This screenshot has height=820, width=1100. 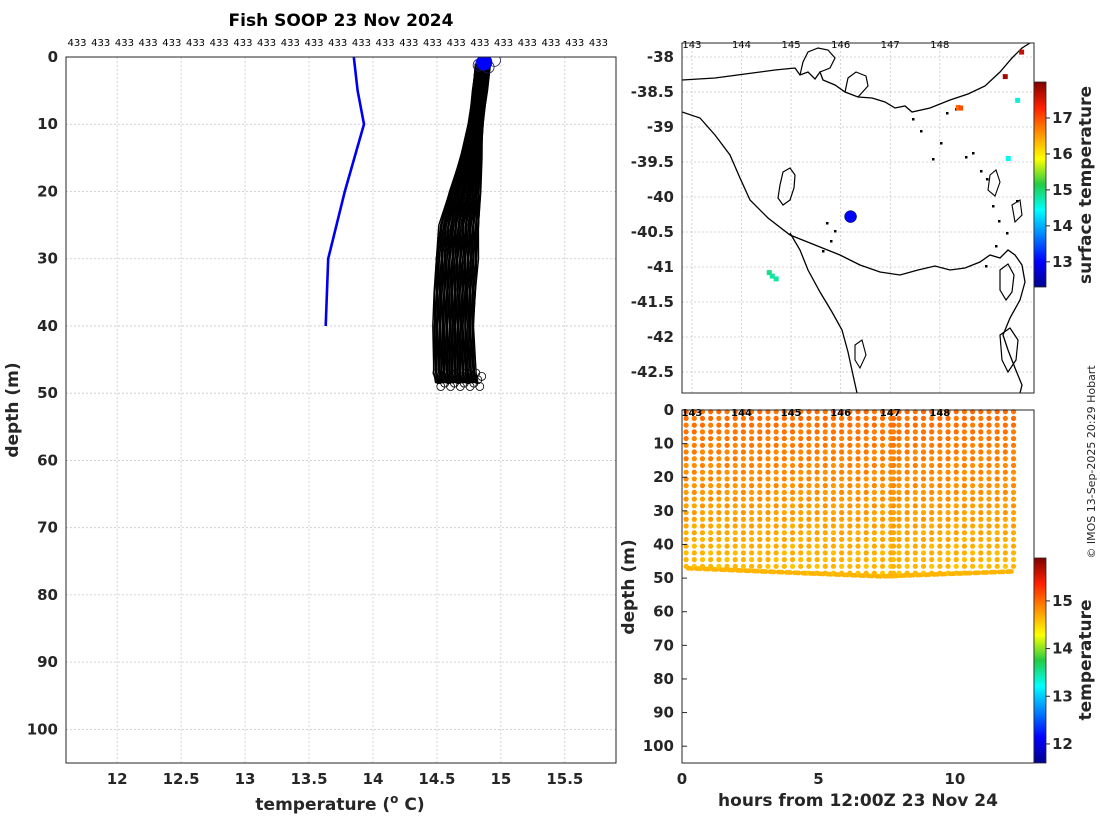 I want to click on profile-y-ticks: 0 10 20 30 40 50 60 70 80 90 100, so click(x=42, y=393).